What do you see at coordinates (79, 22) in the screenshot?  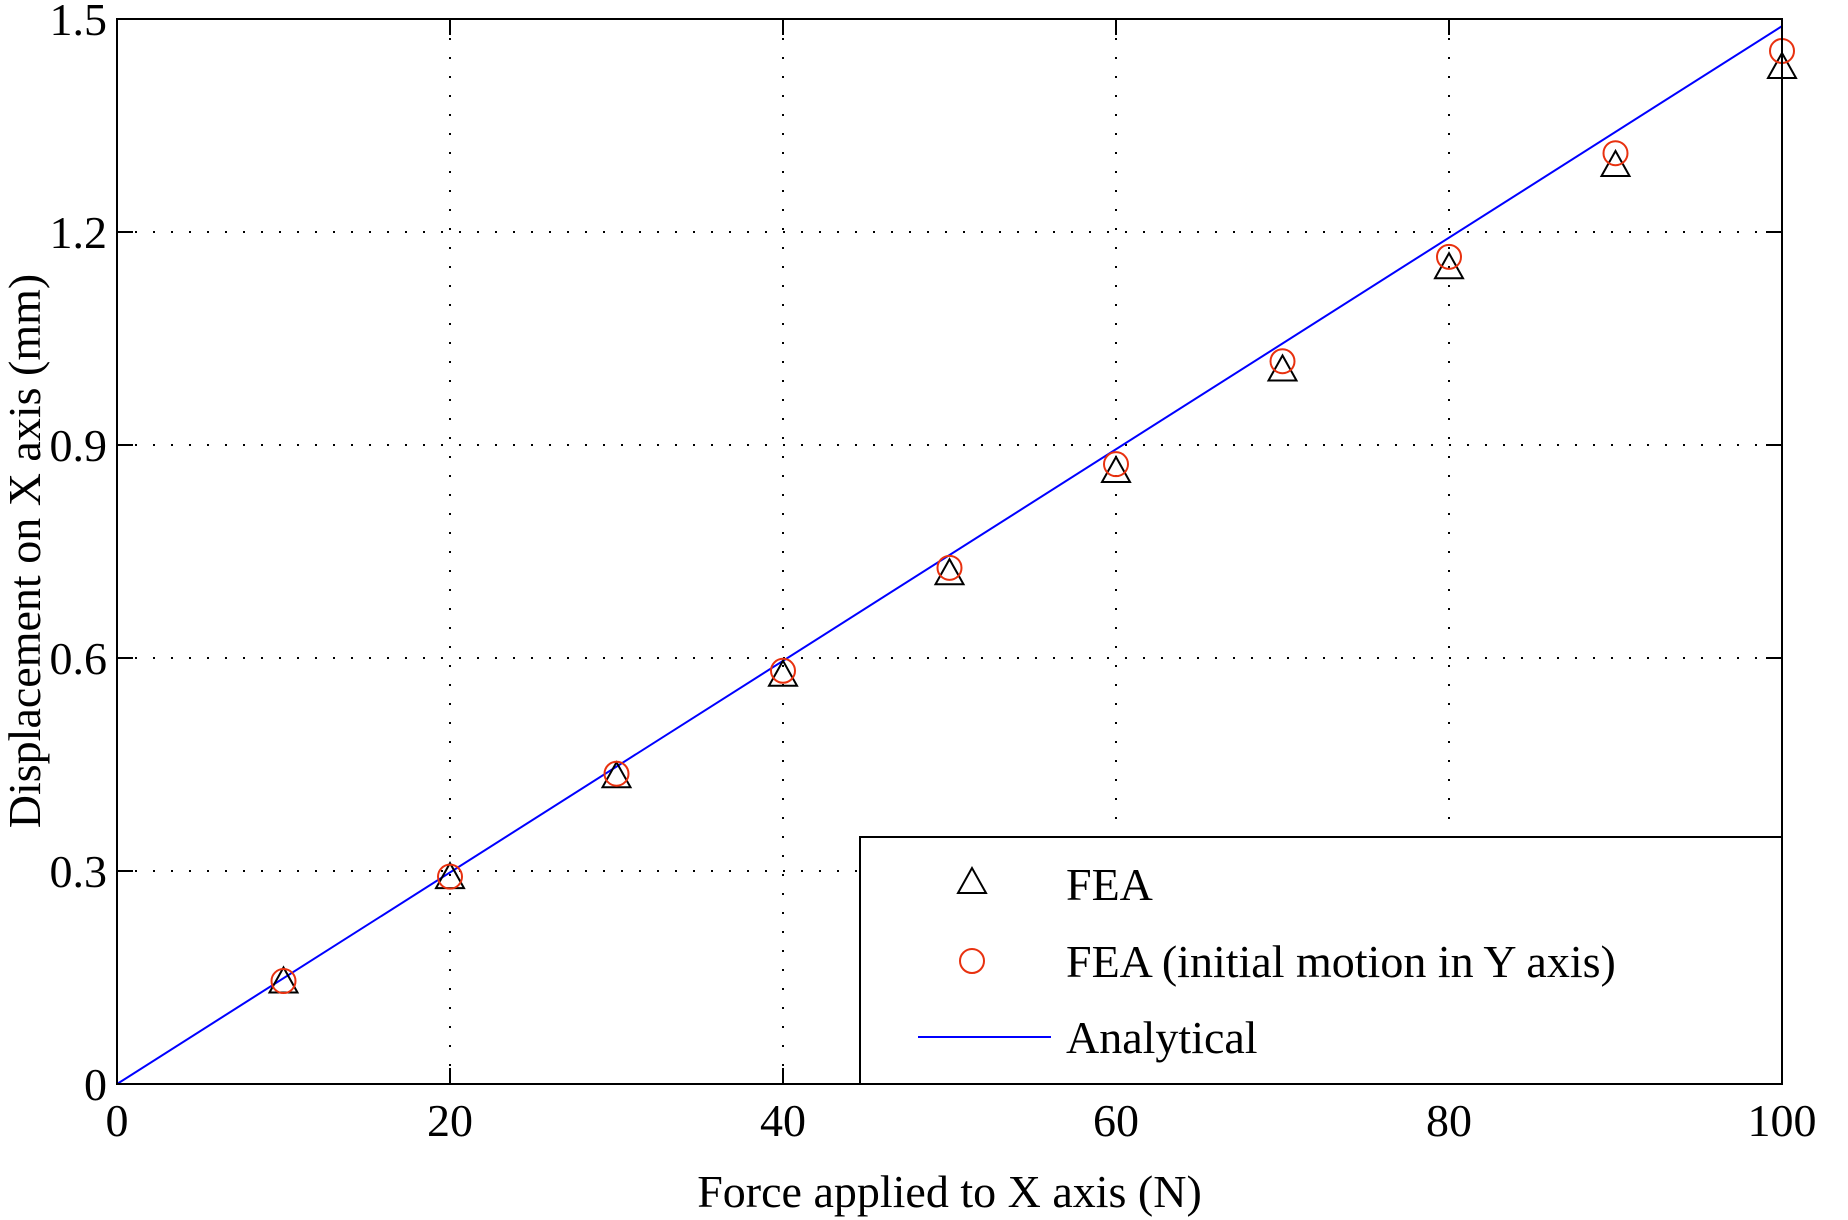 I see `y-tick-label: 1.5` at bounding box center [79, 22].